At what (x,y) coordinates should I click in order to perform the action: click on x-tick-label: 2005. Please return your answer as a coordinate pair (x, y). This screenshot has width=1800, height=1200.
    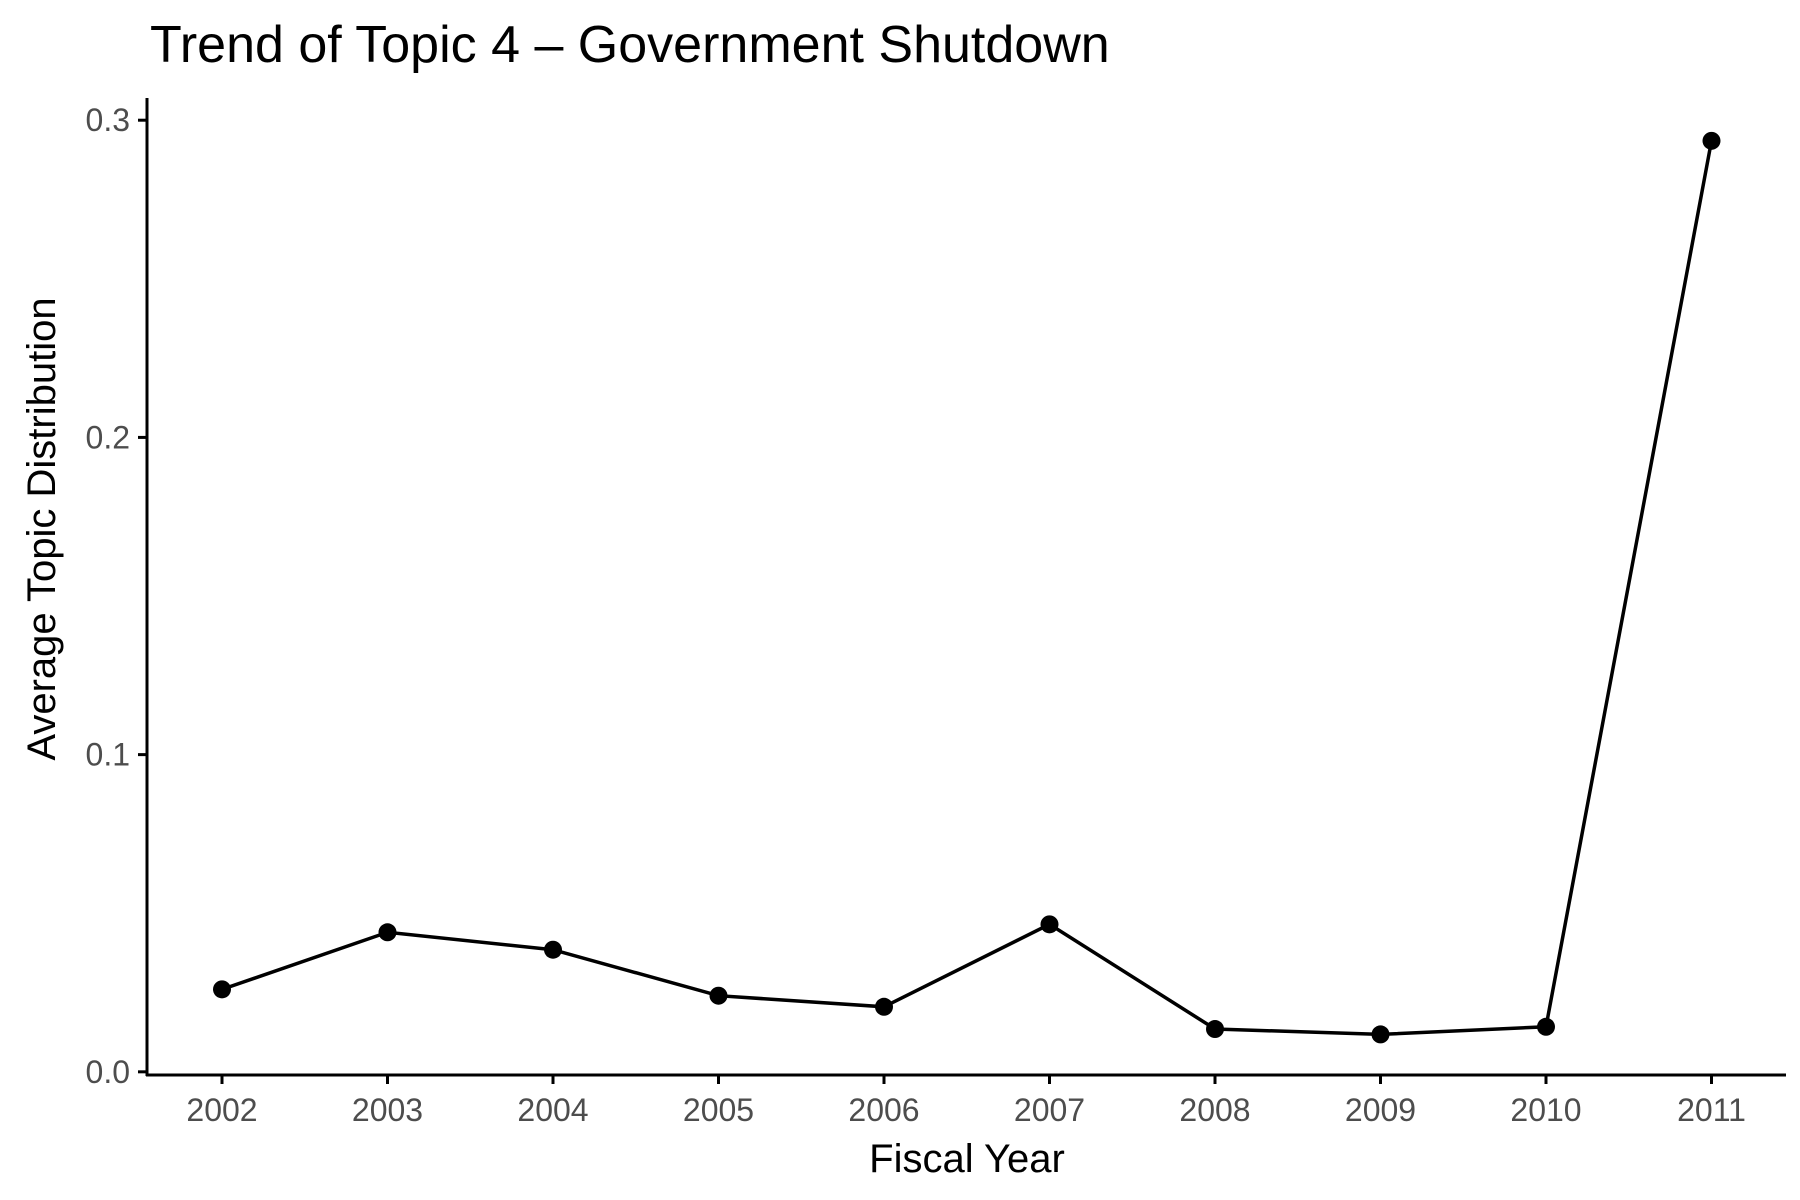
    Looking at the image, I should click on (718, 1110).